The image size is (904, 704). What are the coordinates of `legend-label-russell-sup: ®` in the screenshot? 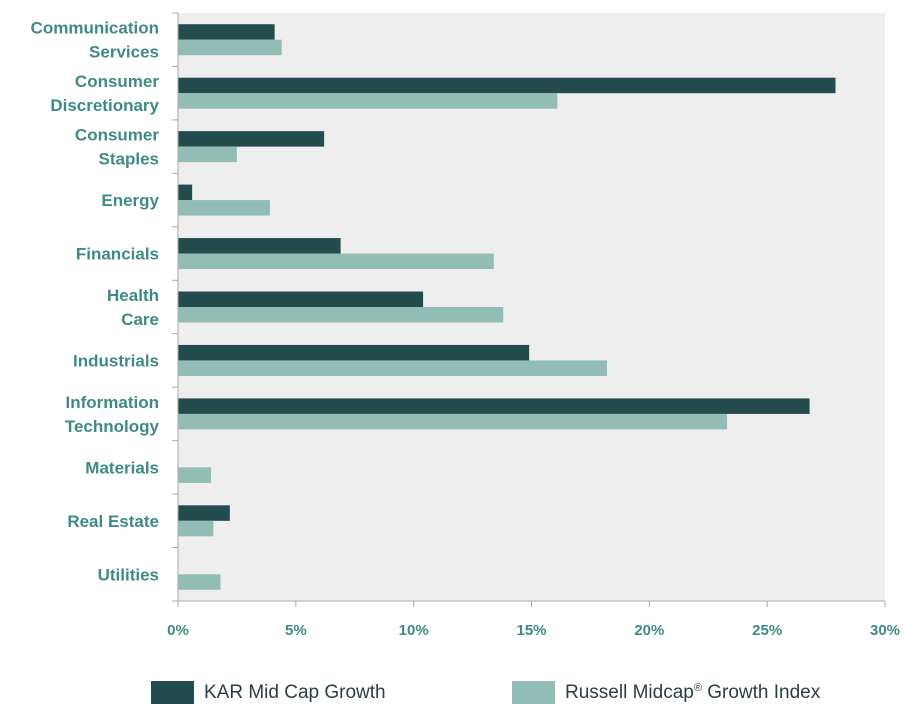 It's located at (697, 688).